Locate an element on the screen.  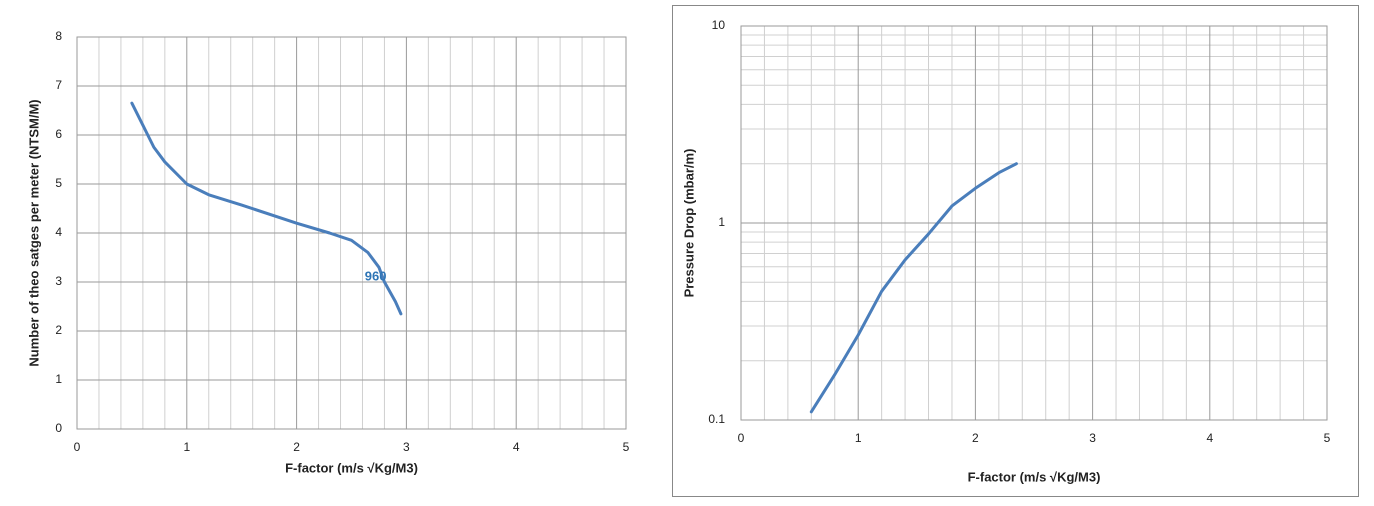
y-tick-label: 2 is located at coordinates (58, 330).